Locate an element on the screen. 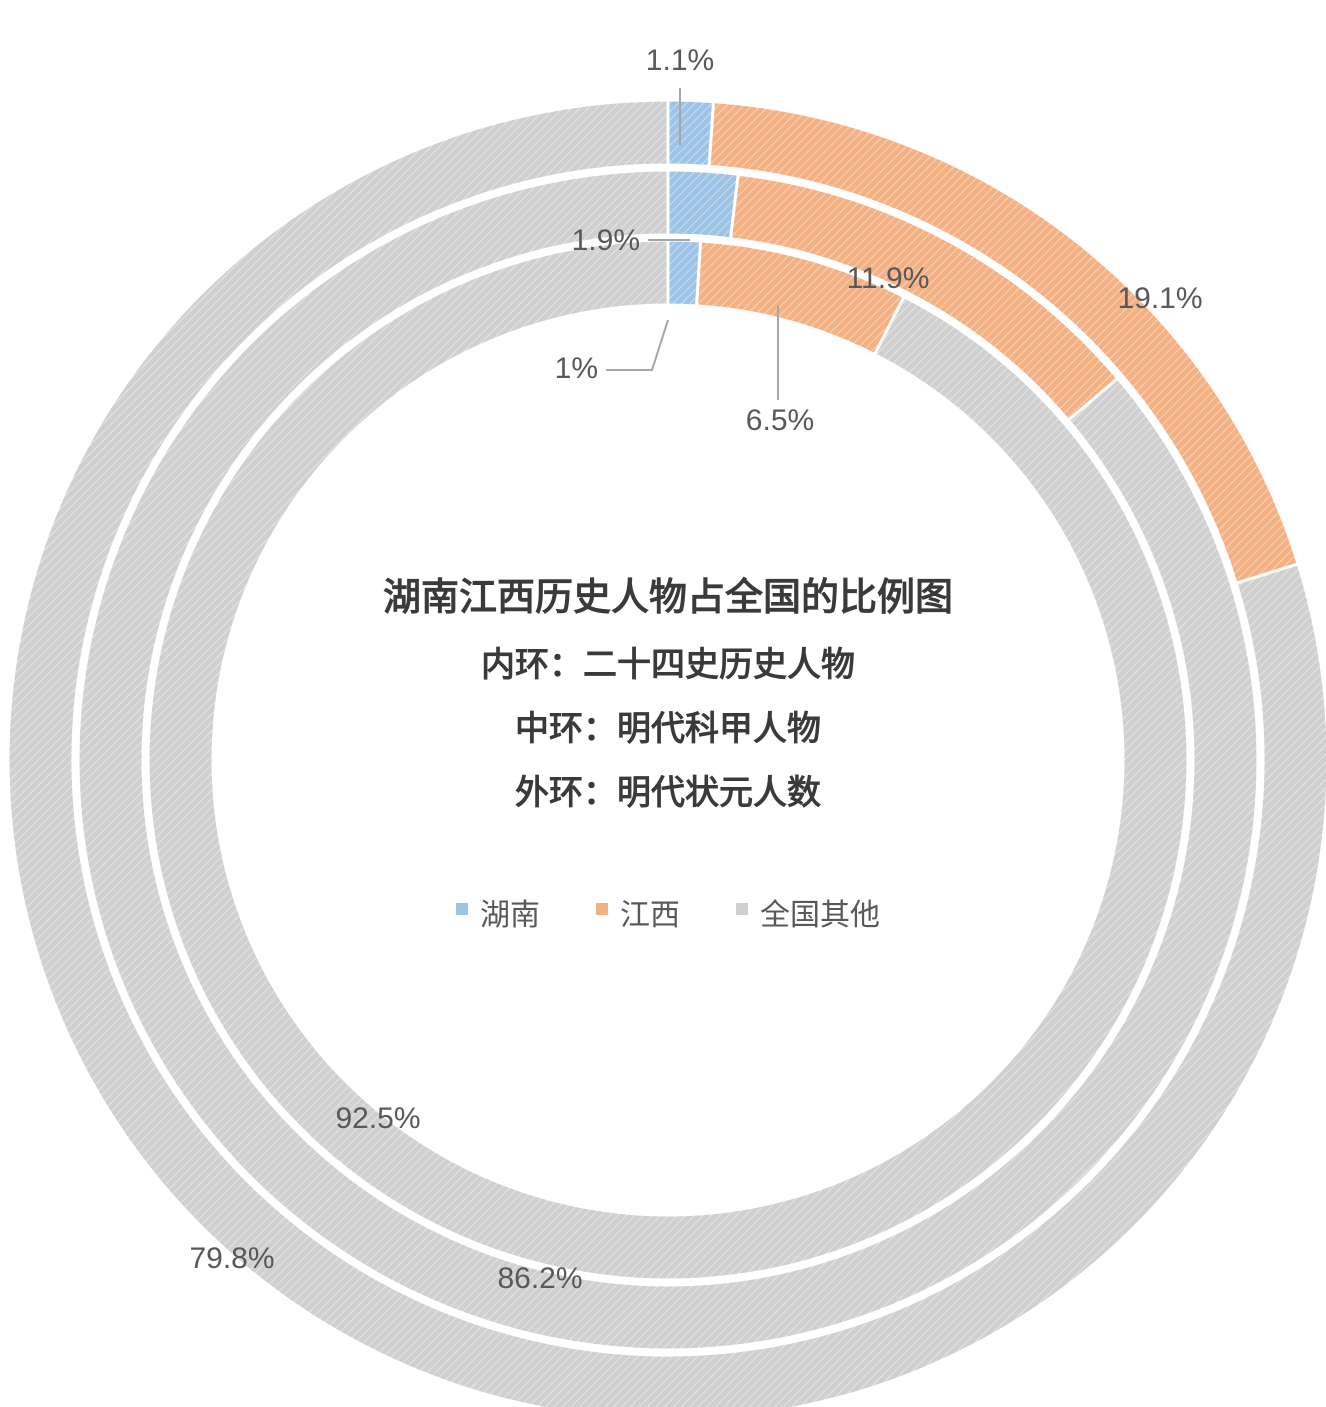 The height and width of the screenshot is (1407, 1326). middle-ring-label-hunan: 1.9% is located at coordinates (606, 240).